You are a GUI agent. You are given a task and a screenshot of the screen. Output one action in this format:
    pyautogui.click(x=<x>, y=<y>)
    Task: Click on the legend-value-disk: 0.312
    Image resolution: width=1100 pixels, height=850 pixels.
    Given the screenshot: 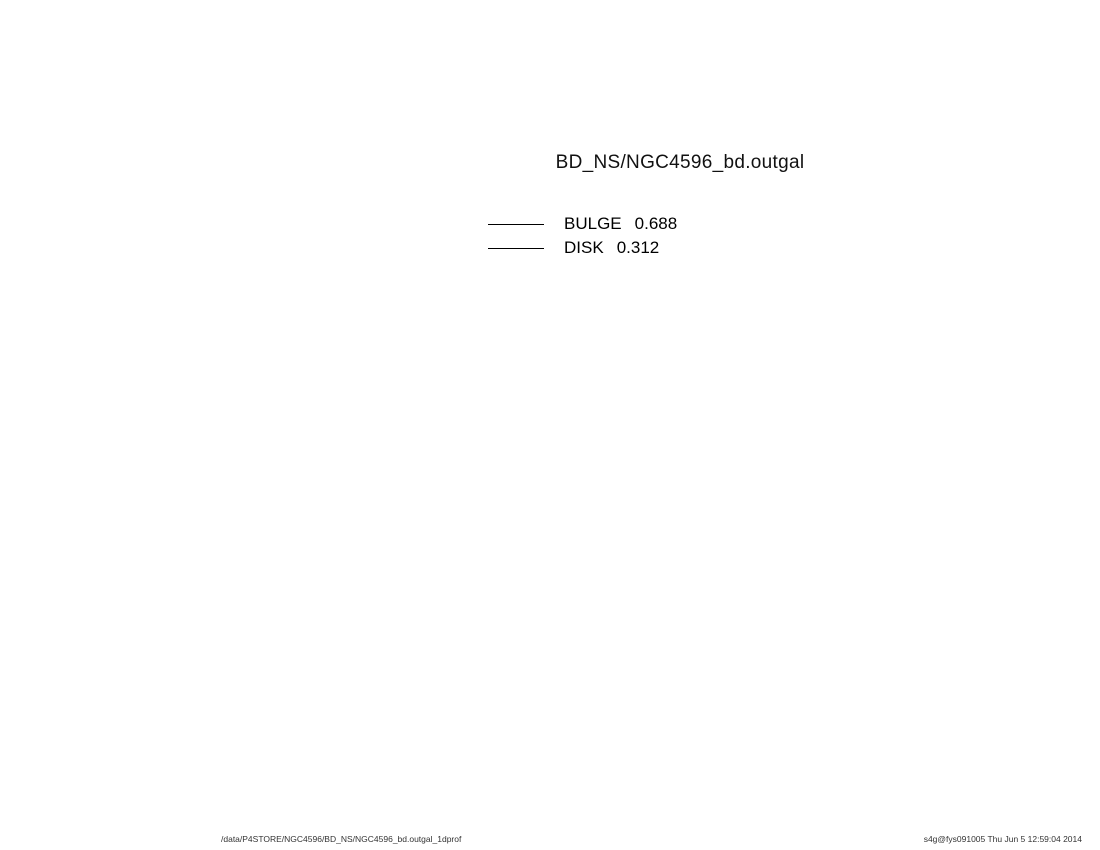 What is the action you would take?
    pyautogui.click(x=638, y=247)
    